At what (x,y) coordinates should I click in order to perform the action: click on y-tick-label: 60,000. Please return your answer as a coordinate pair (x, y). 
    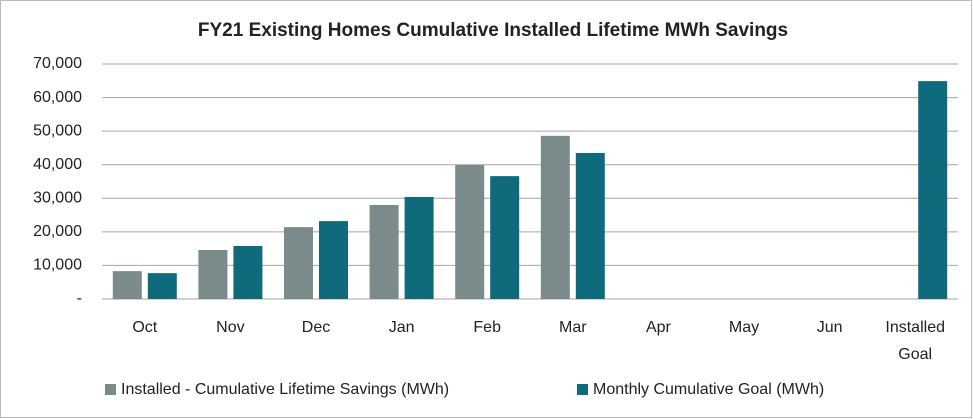
    Looking at the image, I should click on (57, 97).